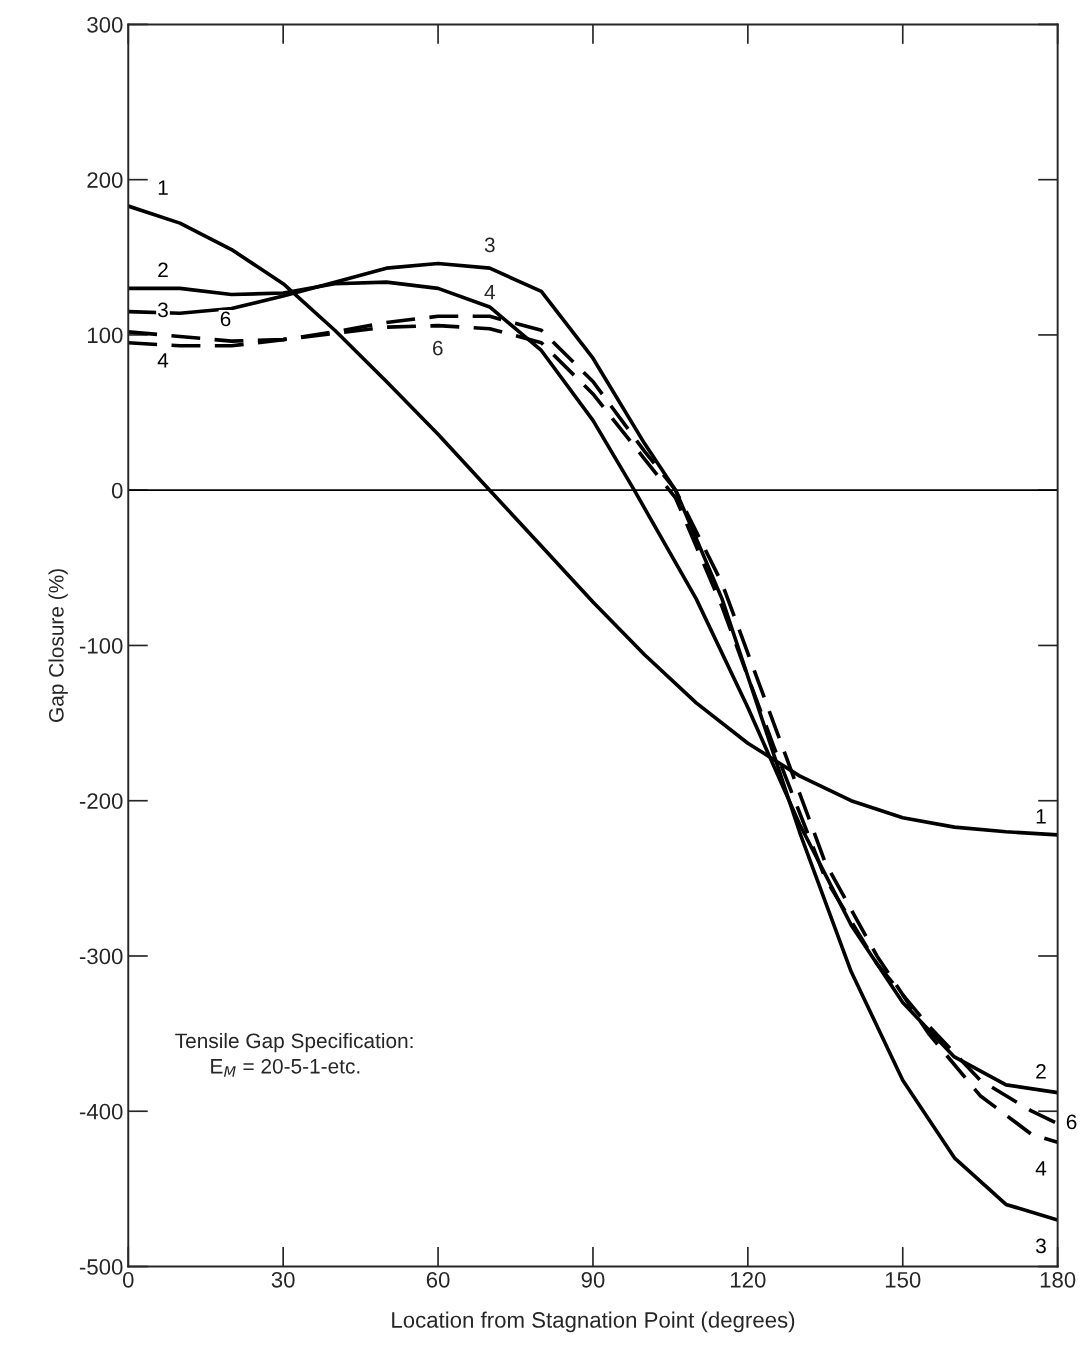 Image resolution: width=1087 pixels, height=1356 pixels. Describe the element at coordinates (105, 24) in the screenshot. I see `y-tick-label: 300` at that location.